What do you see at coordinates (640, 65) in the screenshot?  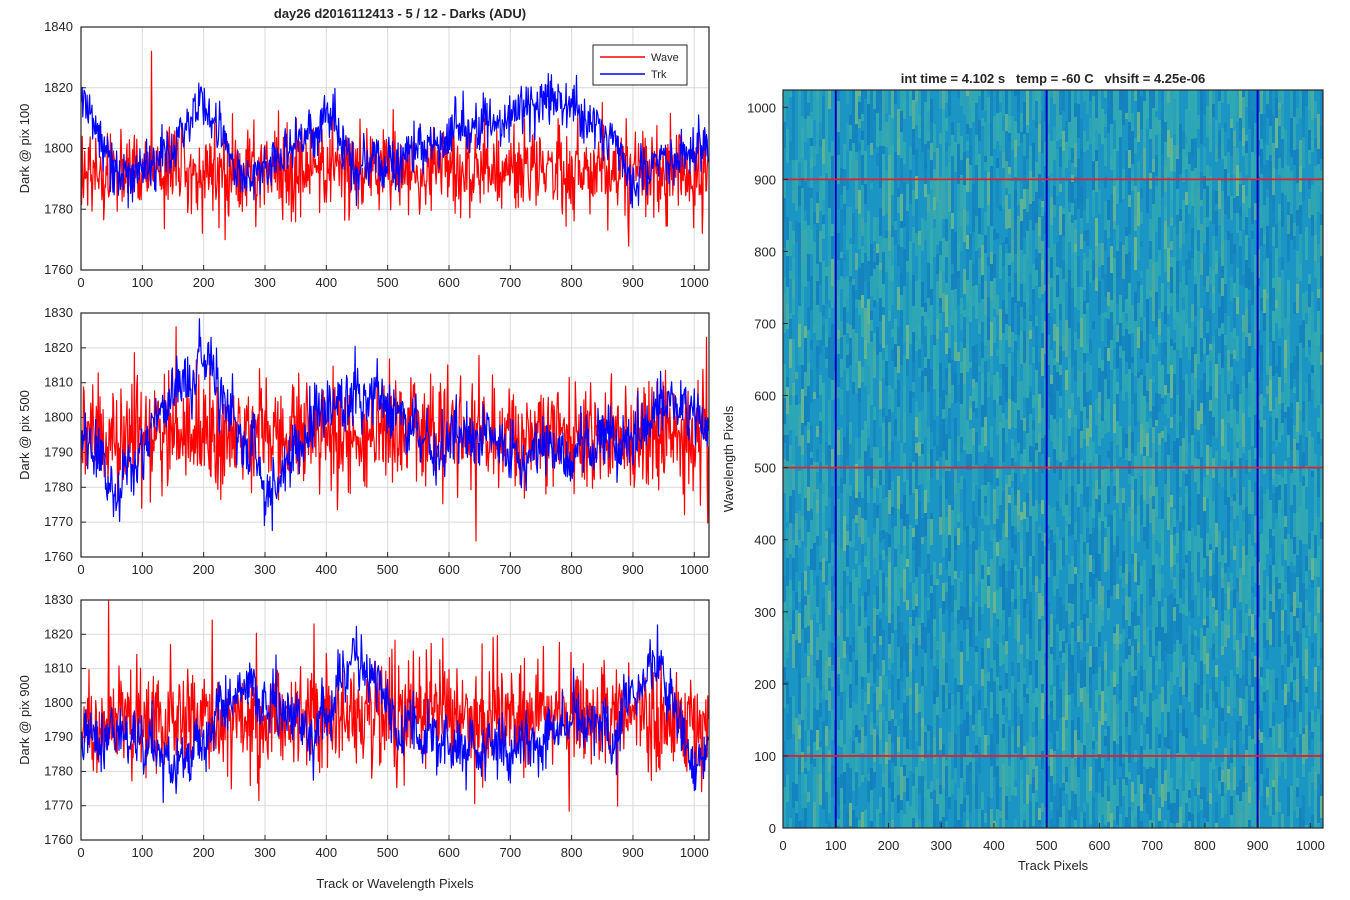 I see `legend: Wave Trk` at bounding box center [640, 65].